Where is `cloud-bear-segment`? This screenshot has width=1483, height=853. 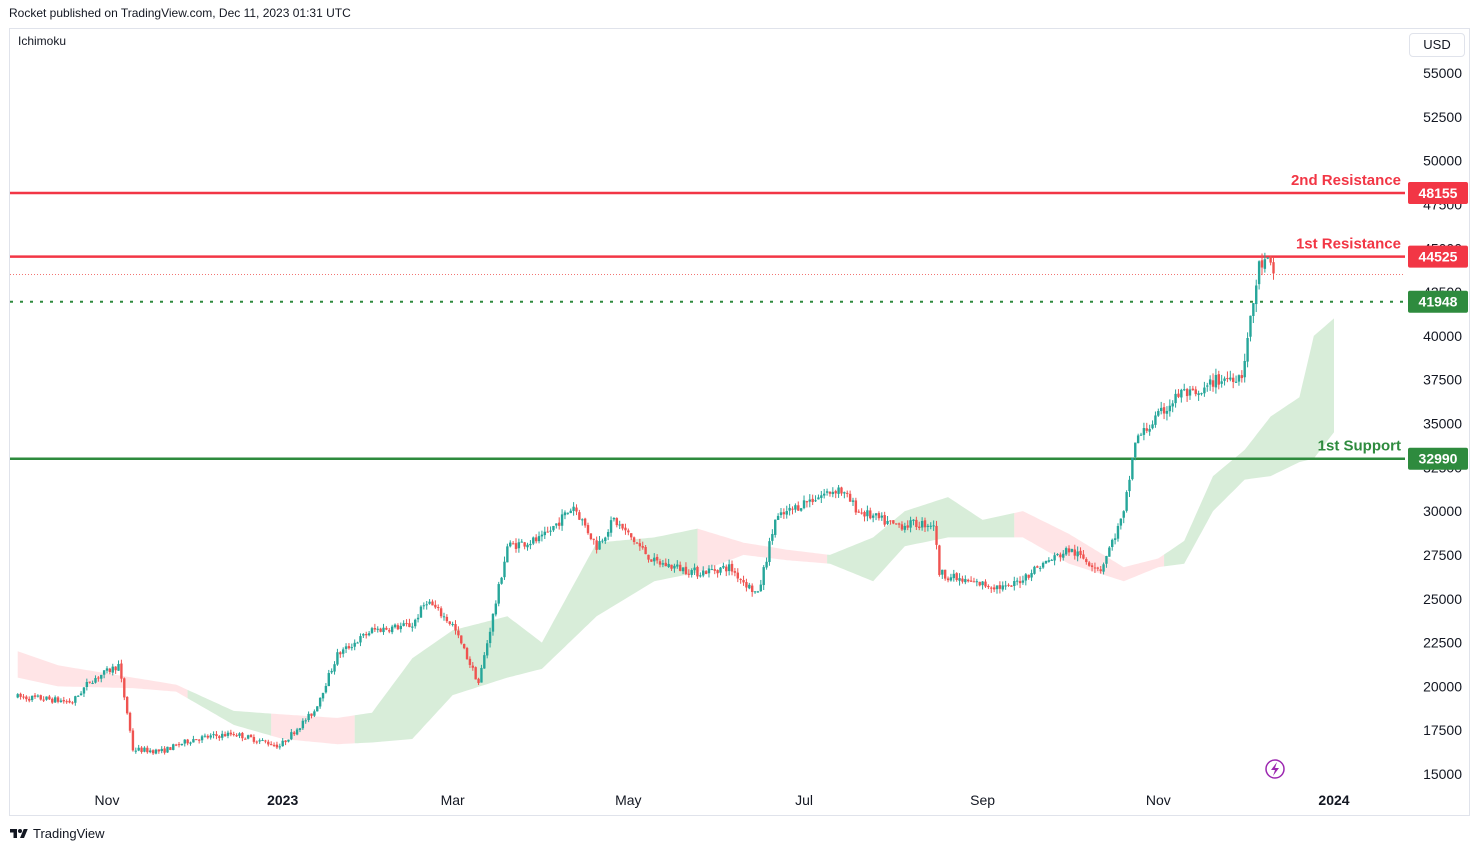 cloud-bear-segment is located at coordinates (762, 550).